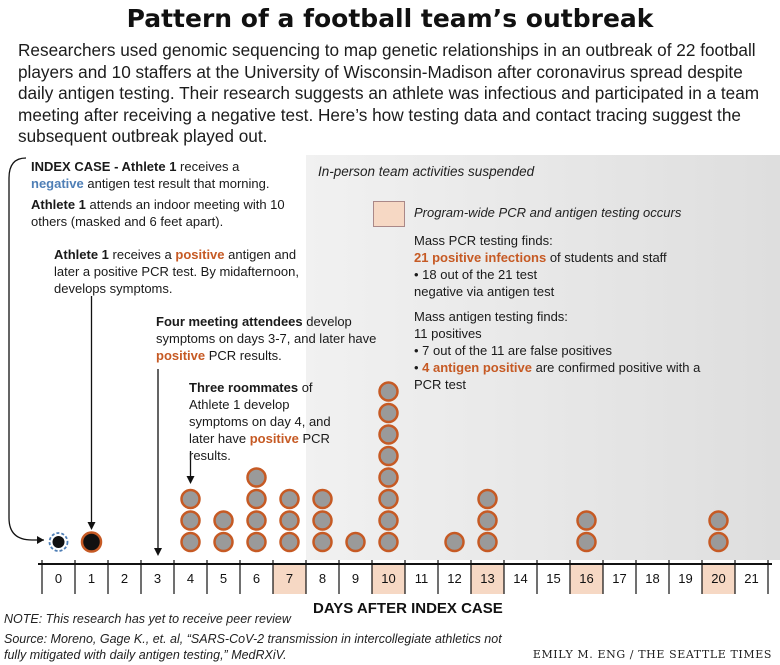 The width and height of the screenshot is (780, 665). Describe the element at coordinates (389, 214) in the screenshot. I see `pcr-legend-swatch` at that location.